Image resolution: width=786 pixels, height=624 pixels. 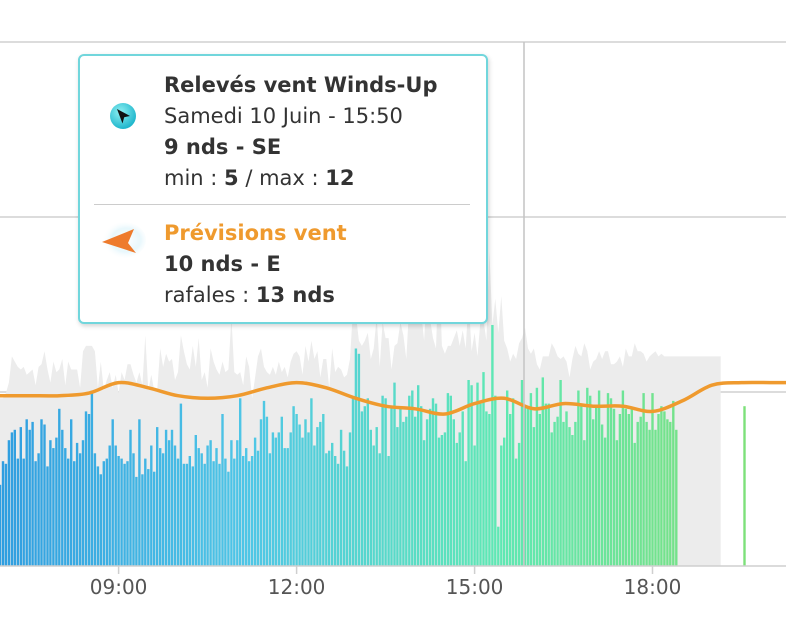 What do you see at coordinates (210, 295) in the screenshot?
I see `gust-label: rafales :` at bounding box center [210, 295].